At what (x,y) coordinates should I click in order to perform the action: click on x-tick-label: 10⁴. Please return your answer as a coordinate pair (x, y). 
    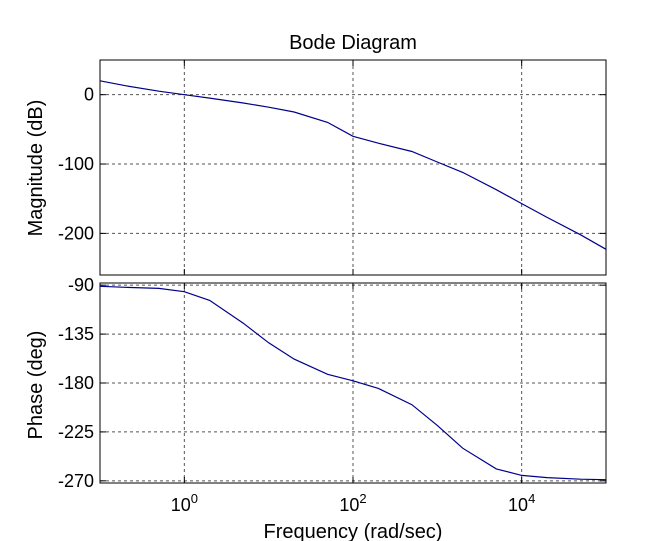
    Looking at the image, I should click on (521, 503).